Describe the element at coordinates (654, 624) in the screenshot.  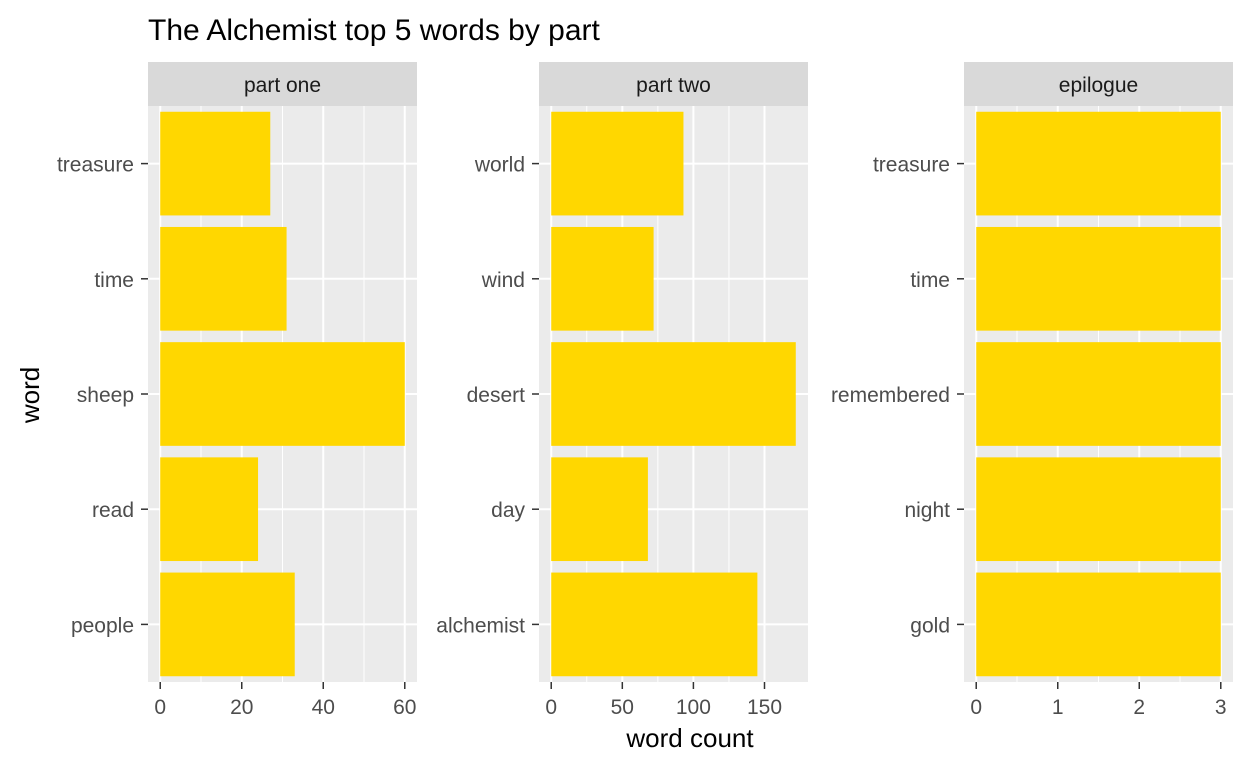
I see `bar-alchemist` at that location.